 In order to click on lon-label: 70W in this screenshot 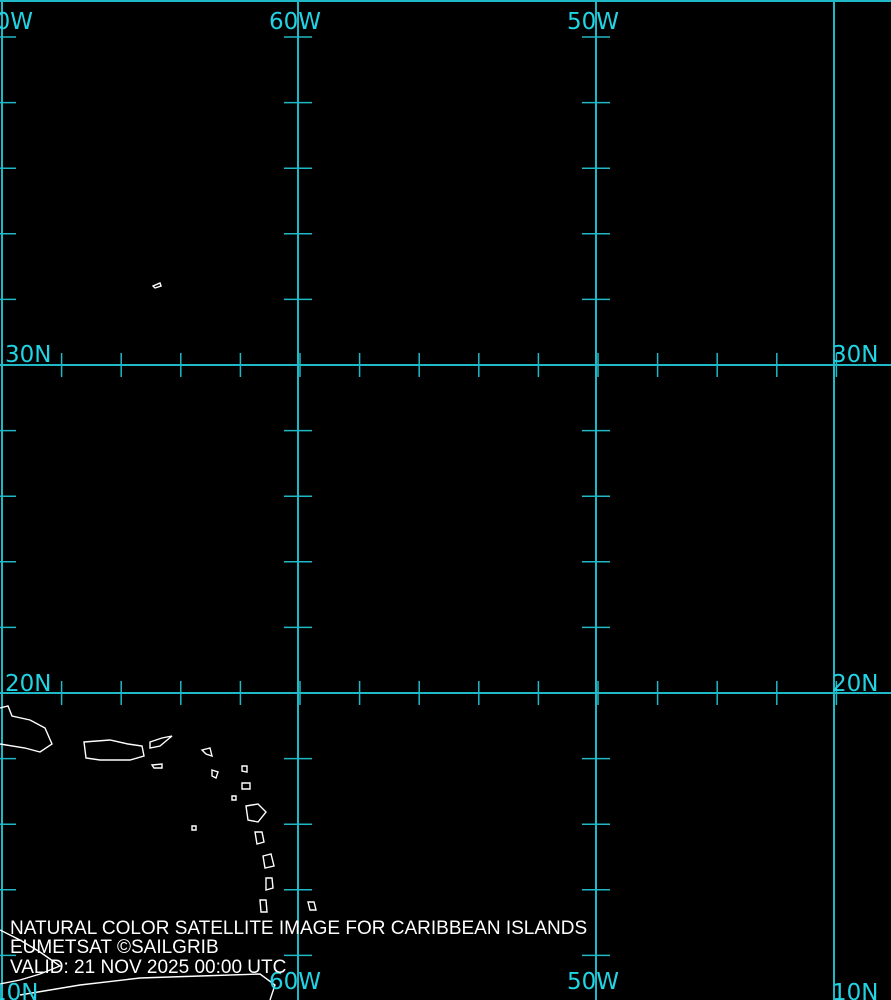, I will do `click(16, 22)`.